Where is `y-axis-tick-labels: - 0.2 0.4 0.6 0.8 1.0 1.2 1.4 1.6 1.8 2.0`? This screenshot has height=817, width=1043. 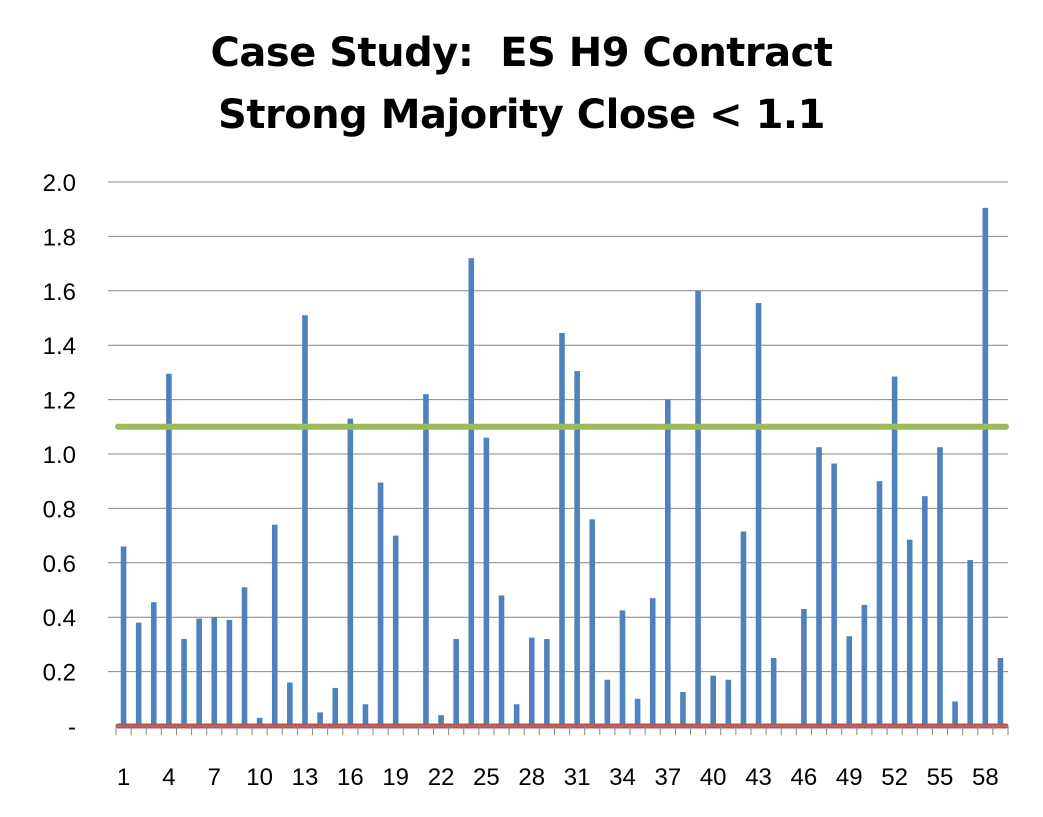 y-axis-tick-labels: - 0.2 0.4 0.6 0.8 1.0 1.2 1.4 1.6 1.8 2.0 is located at coordinates (59, 455).